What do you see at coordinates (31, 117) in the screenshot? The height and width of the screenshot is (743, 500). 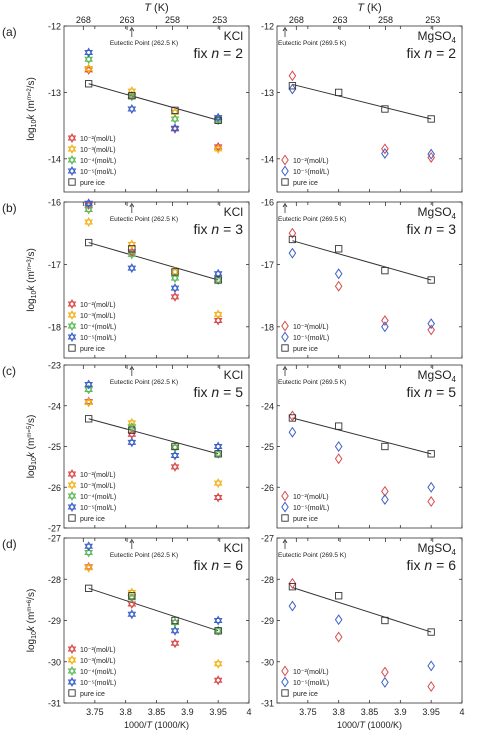 I see `y-axis-label-part: k` at bounding box center [31, 117].